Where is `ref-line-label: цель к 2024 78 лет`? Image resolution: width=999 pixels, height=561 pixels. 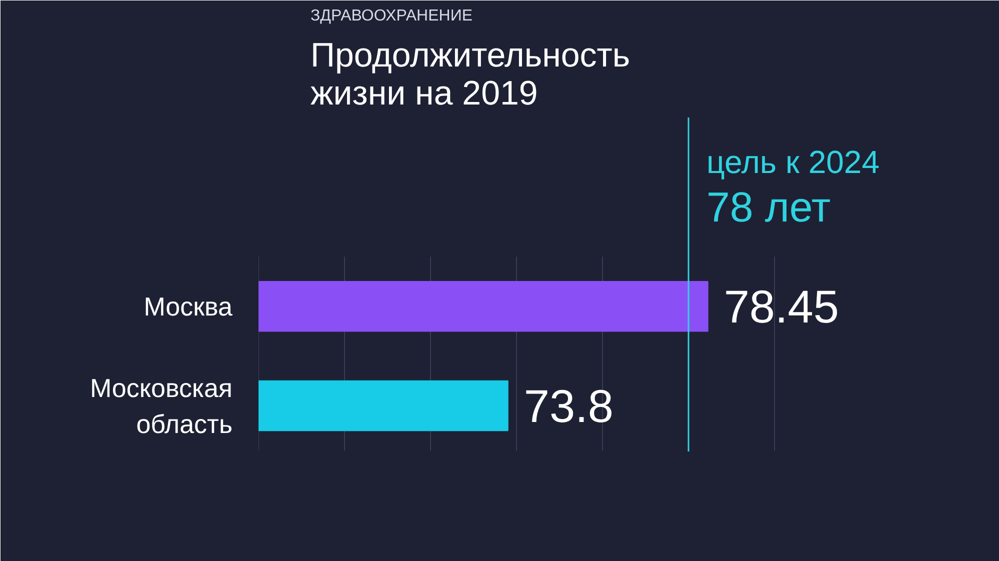 ref-line-label: цель к 2024 78 лет is located at coordinates (793, 187).